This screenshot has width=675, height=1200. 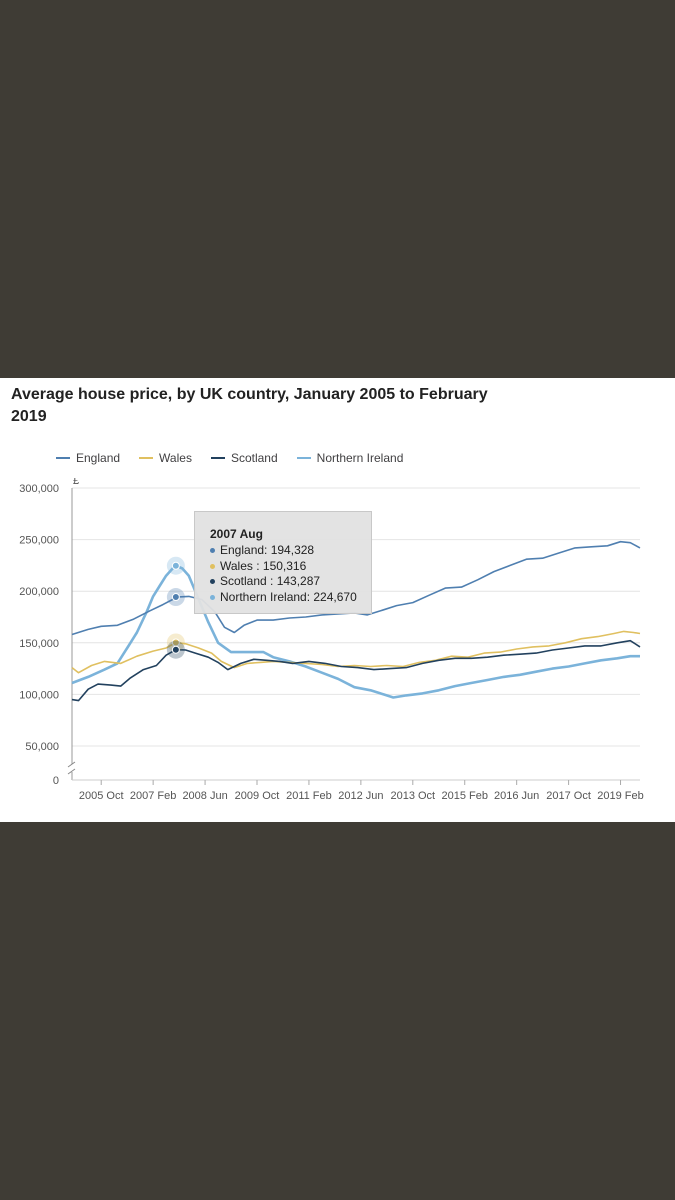 What do you see at coordinates (303, 458) in the screenshot?
I see `legend-swatch-northern-ireland` at bounding box center [303, 458].